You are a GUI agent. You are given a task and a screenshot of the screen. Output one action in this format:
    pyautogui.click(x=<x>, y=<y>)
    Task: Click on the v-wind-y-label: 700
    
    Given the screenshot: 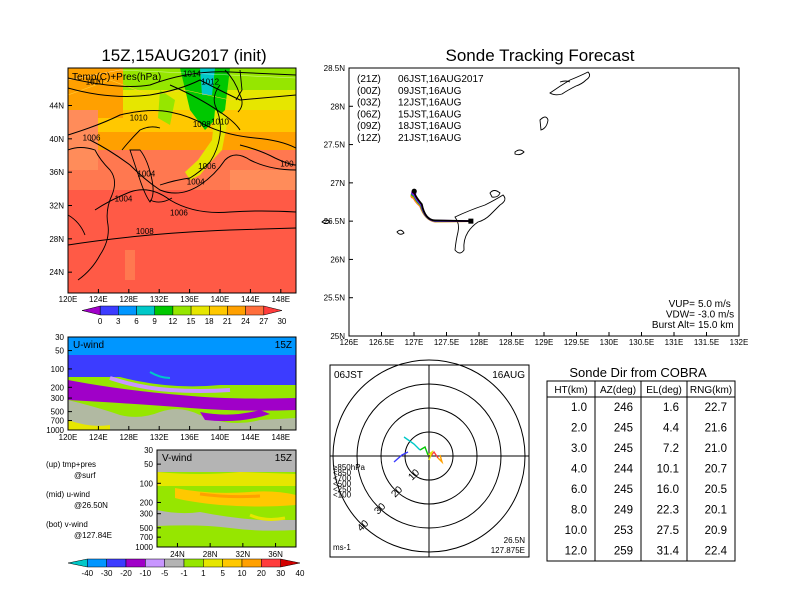 What is the action you would take?
    pyautogui.click(x=147, y=537)
    